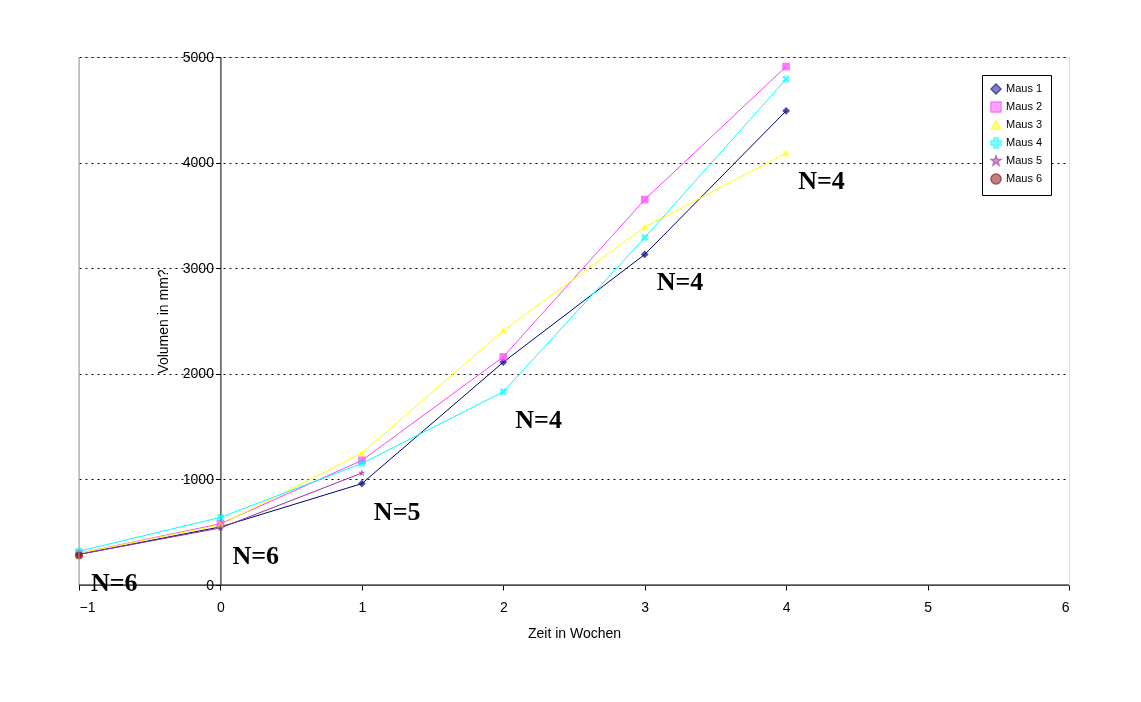  What do you see at coordinates (1024, 88) in the screenshot?
I see `legend-label: Maus 1` at bounding box center [1024, 88].